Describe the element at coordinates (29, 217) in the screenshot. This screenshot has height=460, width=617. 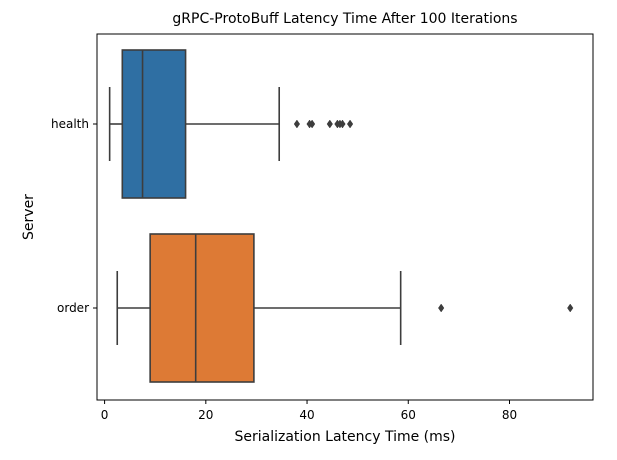
I see `y-axis-label: Server` at that location.